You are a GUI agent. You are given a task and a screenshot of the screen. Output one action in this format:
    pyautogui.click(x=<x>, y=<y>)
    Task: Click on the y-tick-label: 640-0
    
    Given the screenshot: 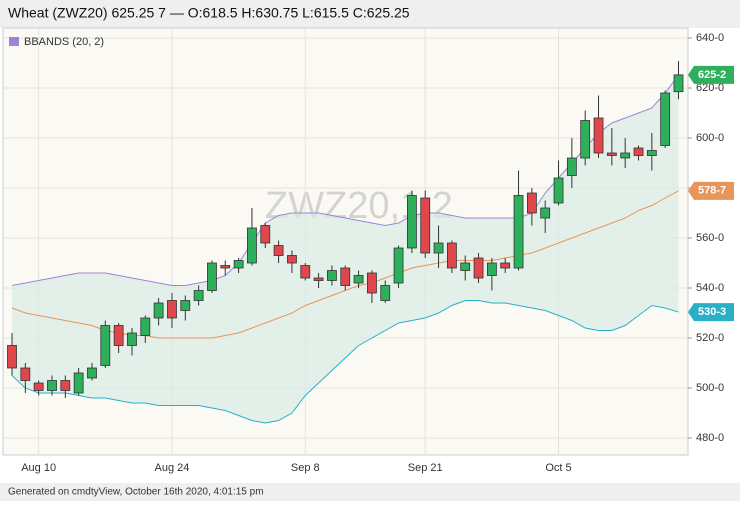 What is the action you would take?
    pyautogui.click(x=710, y=38)
    